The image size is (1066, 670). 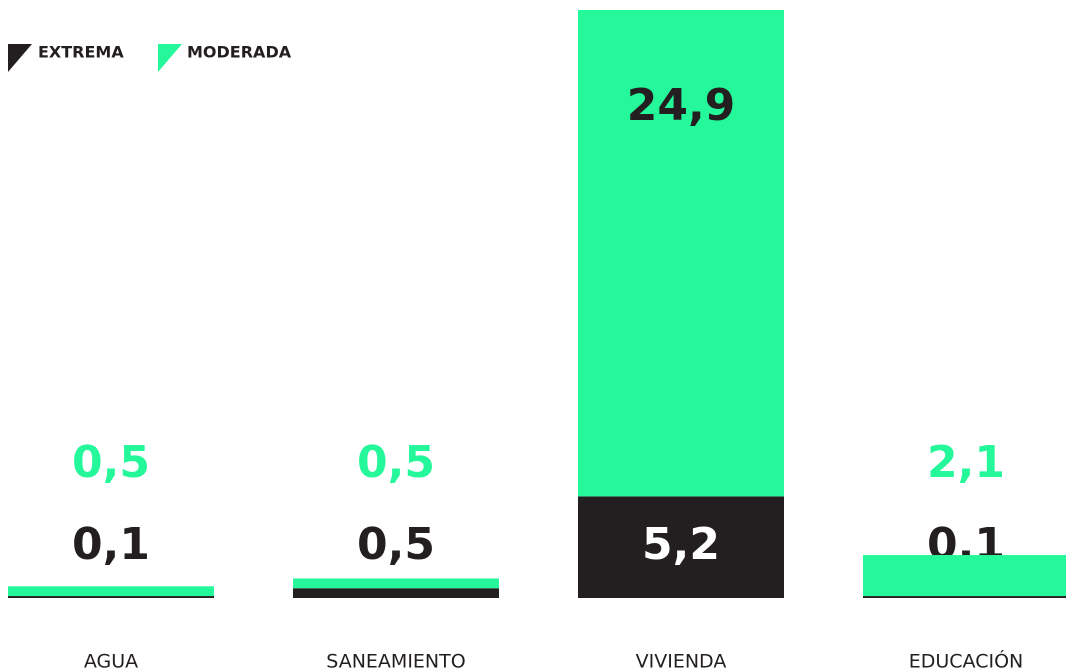 I want to click on value-label: 0,1, so click(x=111, y=544).